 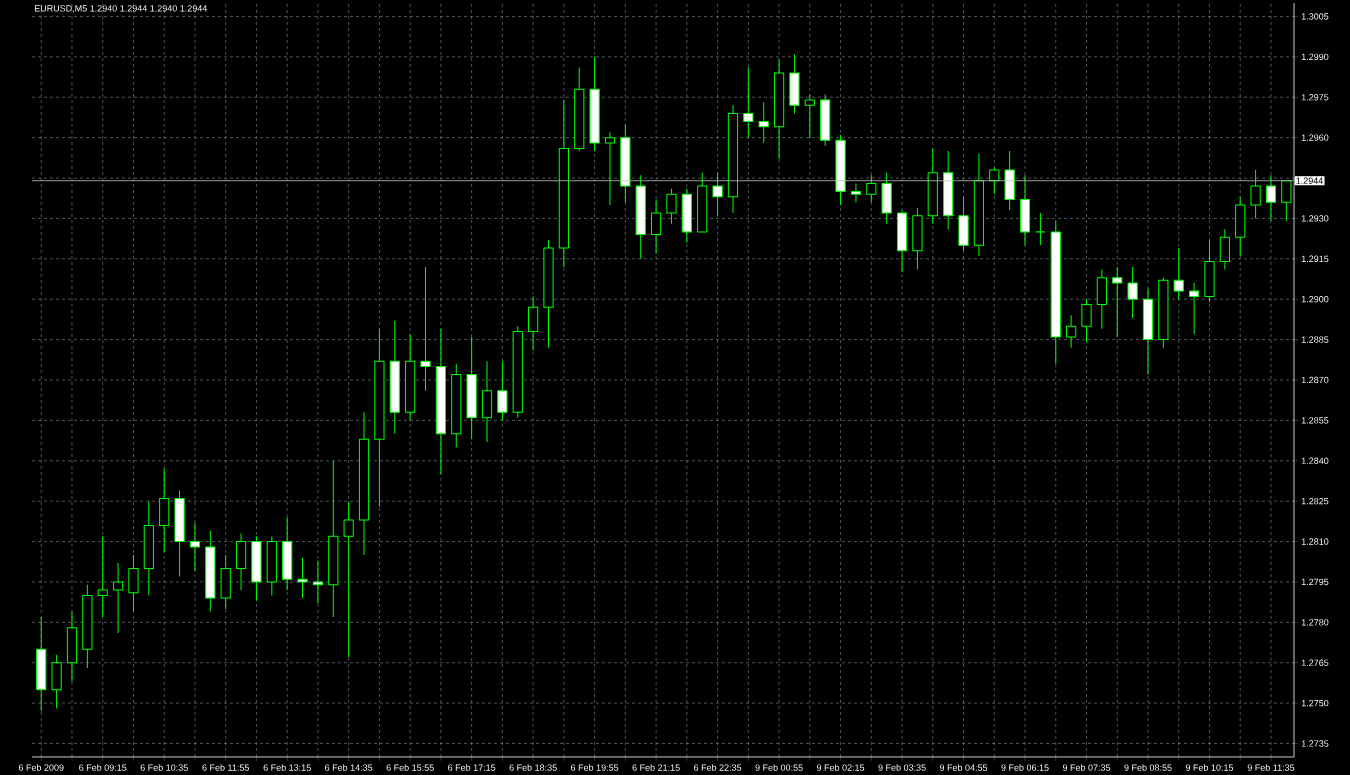 I want to click on y-tick-label: 1.2855, so click(x=1315, y=420).